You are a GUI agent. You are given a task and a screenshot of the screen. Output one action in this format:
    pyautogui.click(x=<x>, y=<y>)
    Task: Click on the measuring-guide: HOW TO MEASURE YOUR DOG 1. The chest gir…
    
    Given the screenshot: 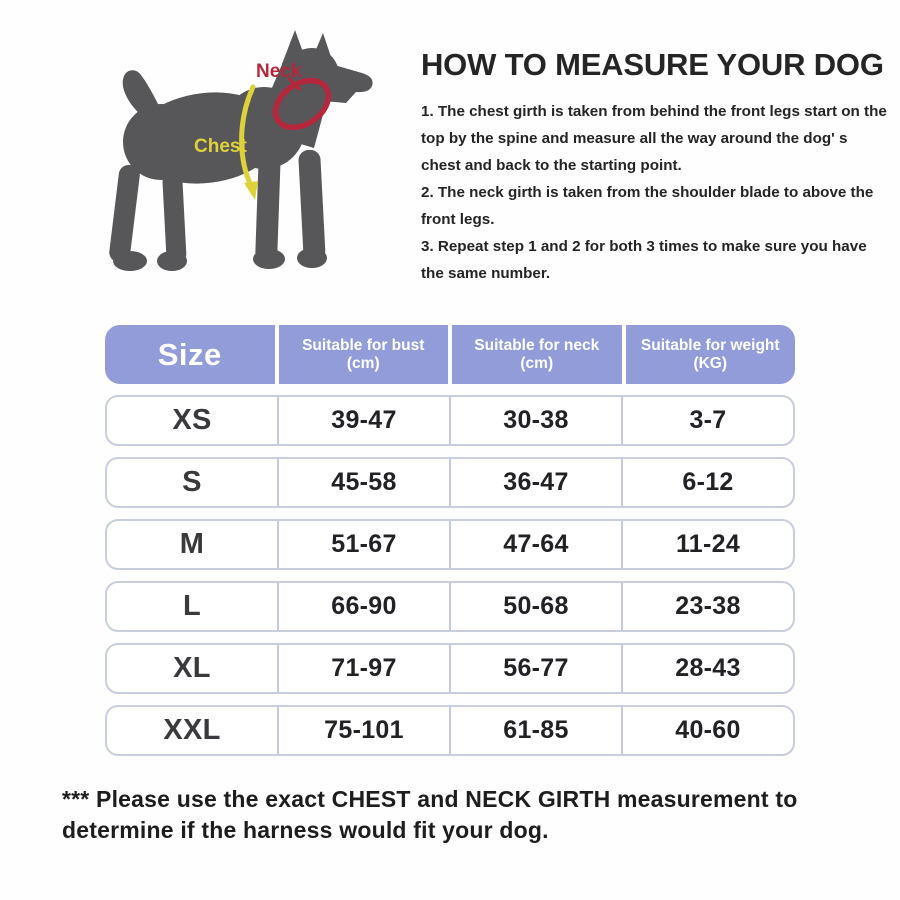 What is the action you would take?
    pyautogui.click(x=655, y=167)
    